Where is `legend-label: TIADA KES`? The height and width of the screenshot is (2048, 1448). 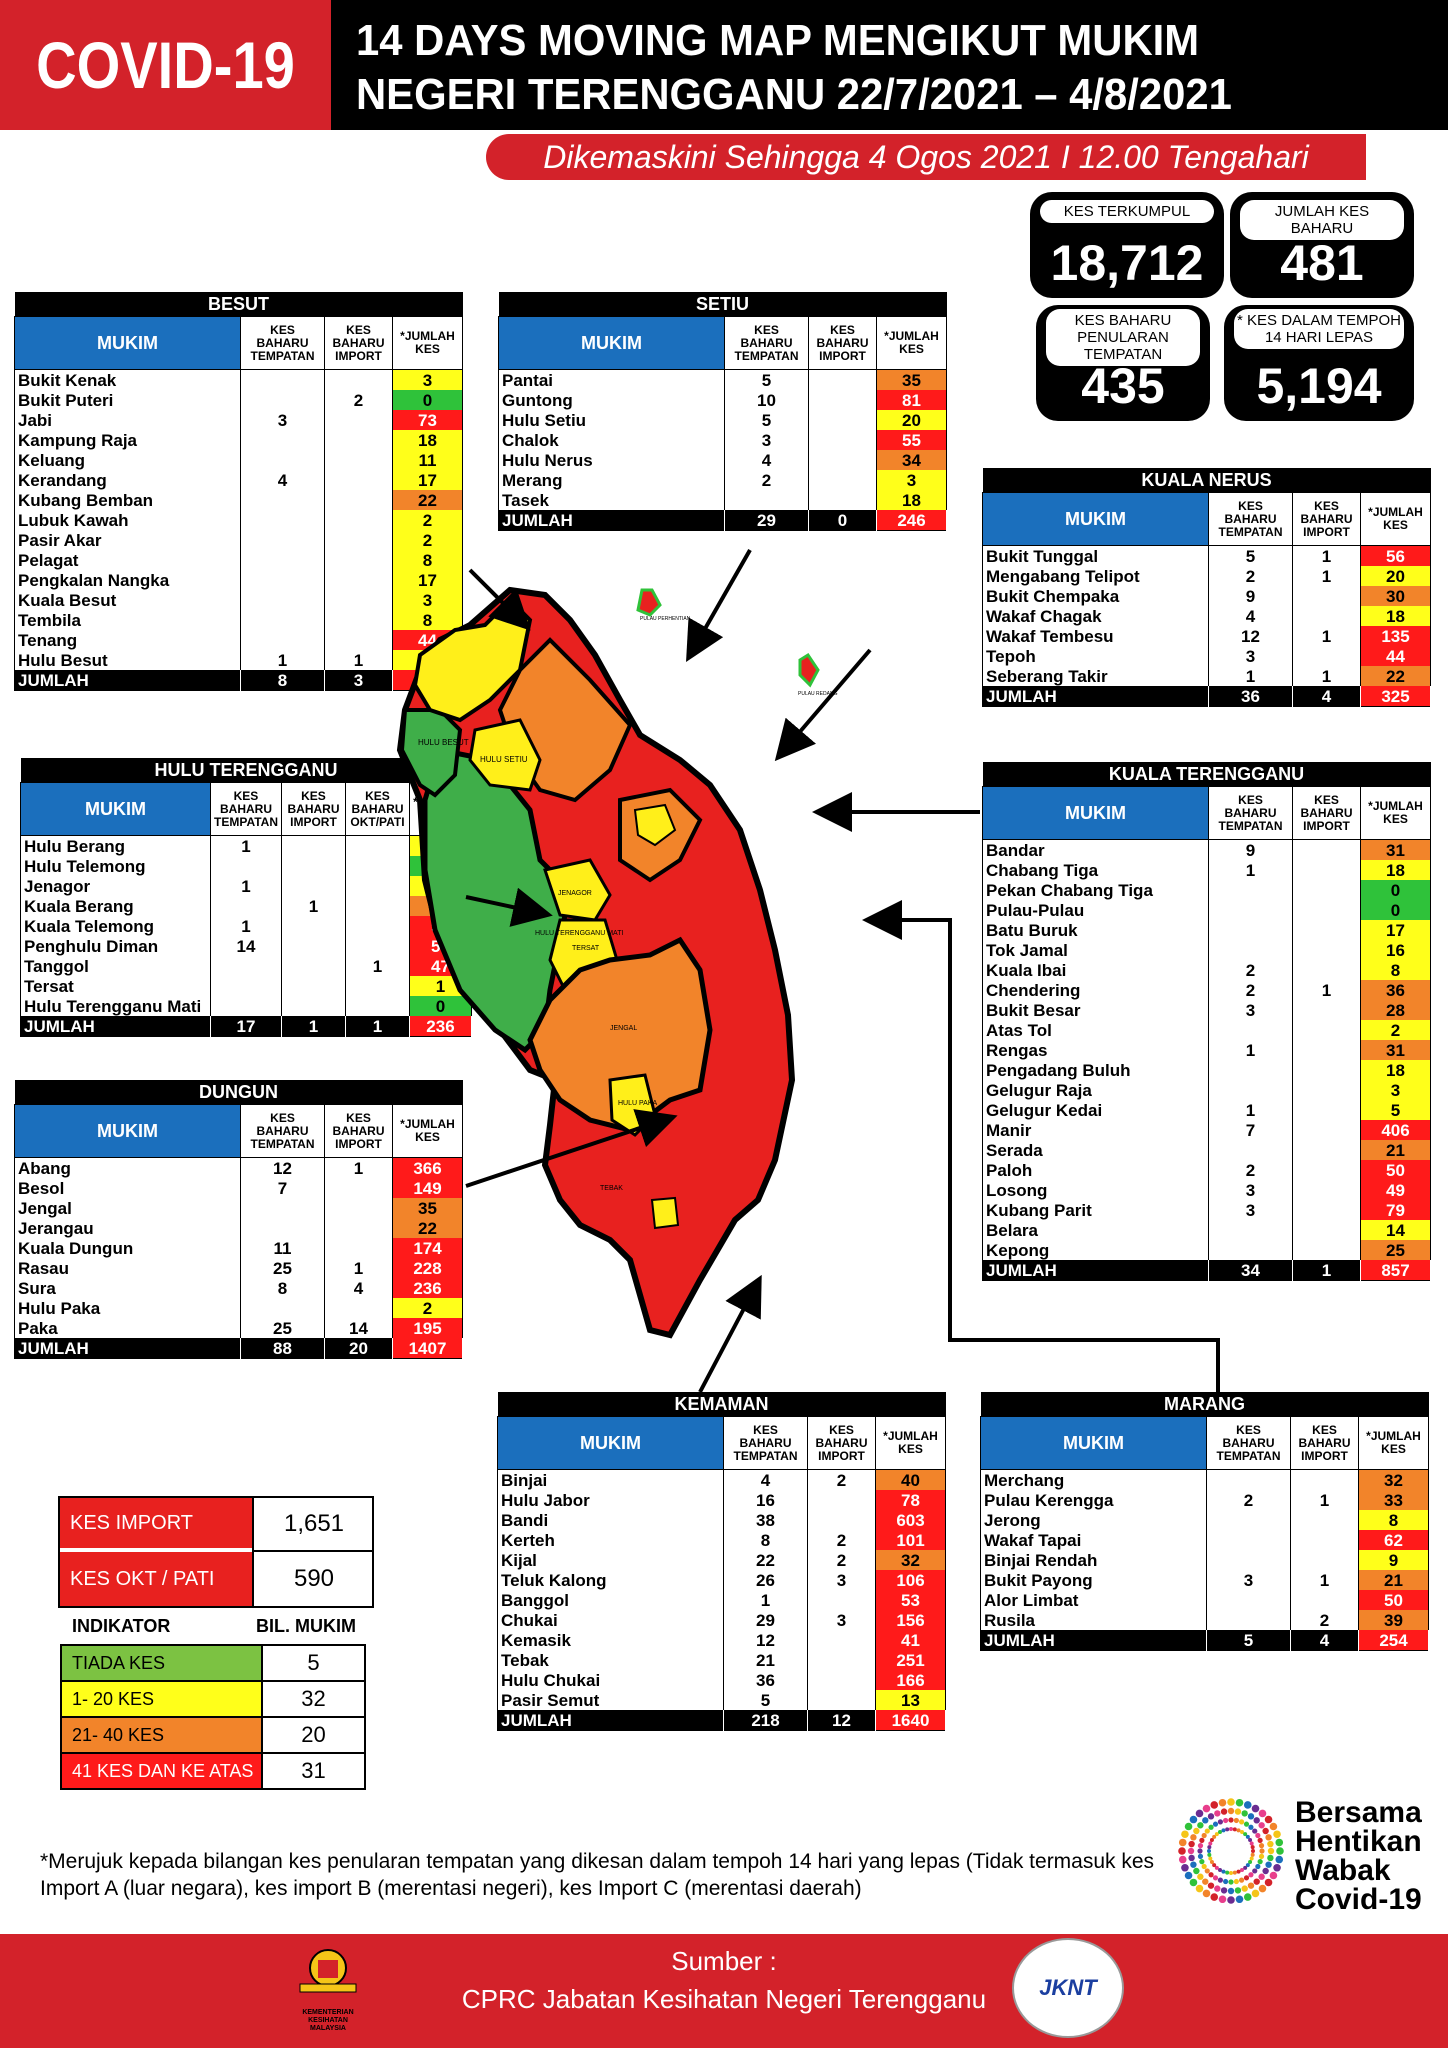
legend-label: TIADA KES is located at coordinates (161, 1663).